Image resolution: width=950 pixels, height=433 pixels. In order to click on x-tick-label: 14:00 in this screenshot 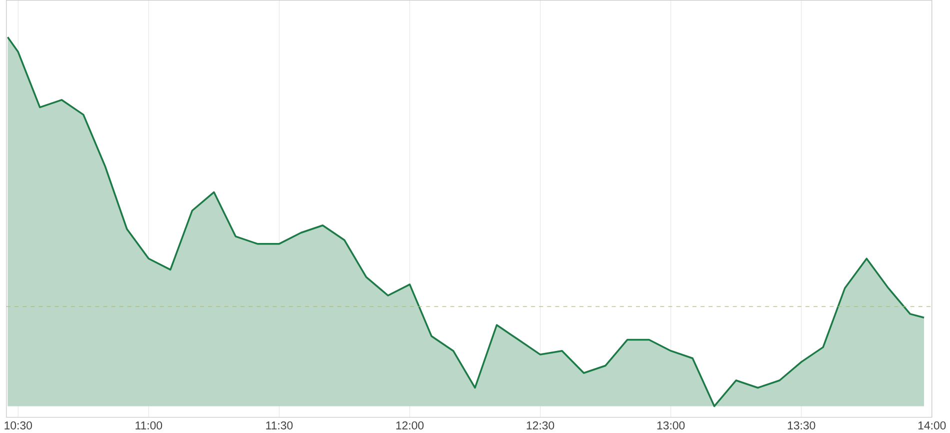, I will do `click(932, 425)`.